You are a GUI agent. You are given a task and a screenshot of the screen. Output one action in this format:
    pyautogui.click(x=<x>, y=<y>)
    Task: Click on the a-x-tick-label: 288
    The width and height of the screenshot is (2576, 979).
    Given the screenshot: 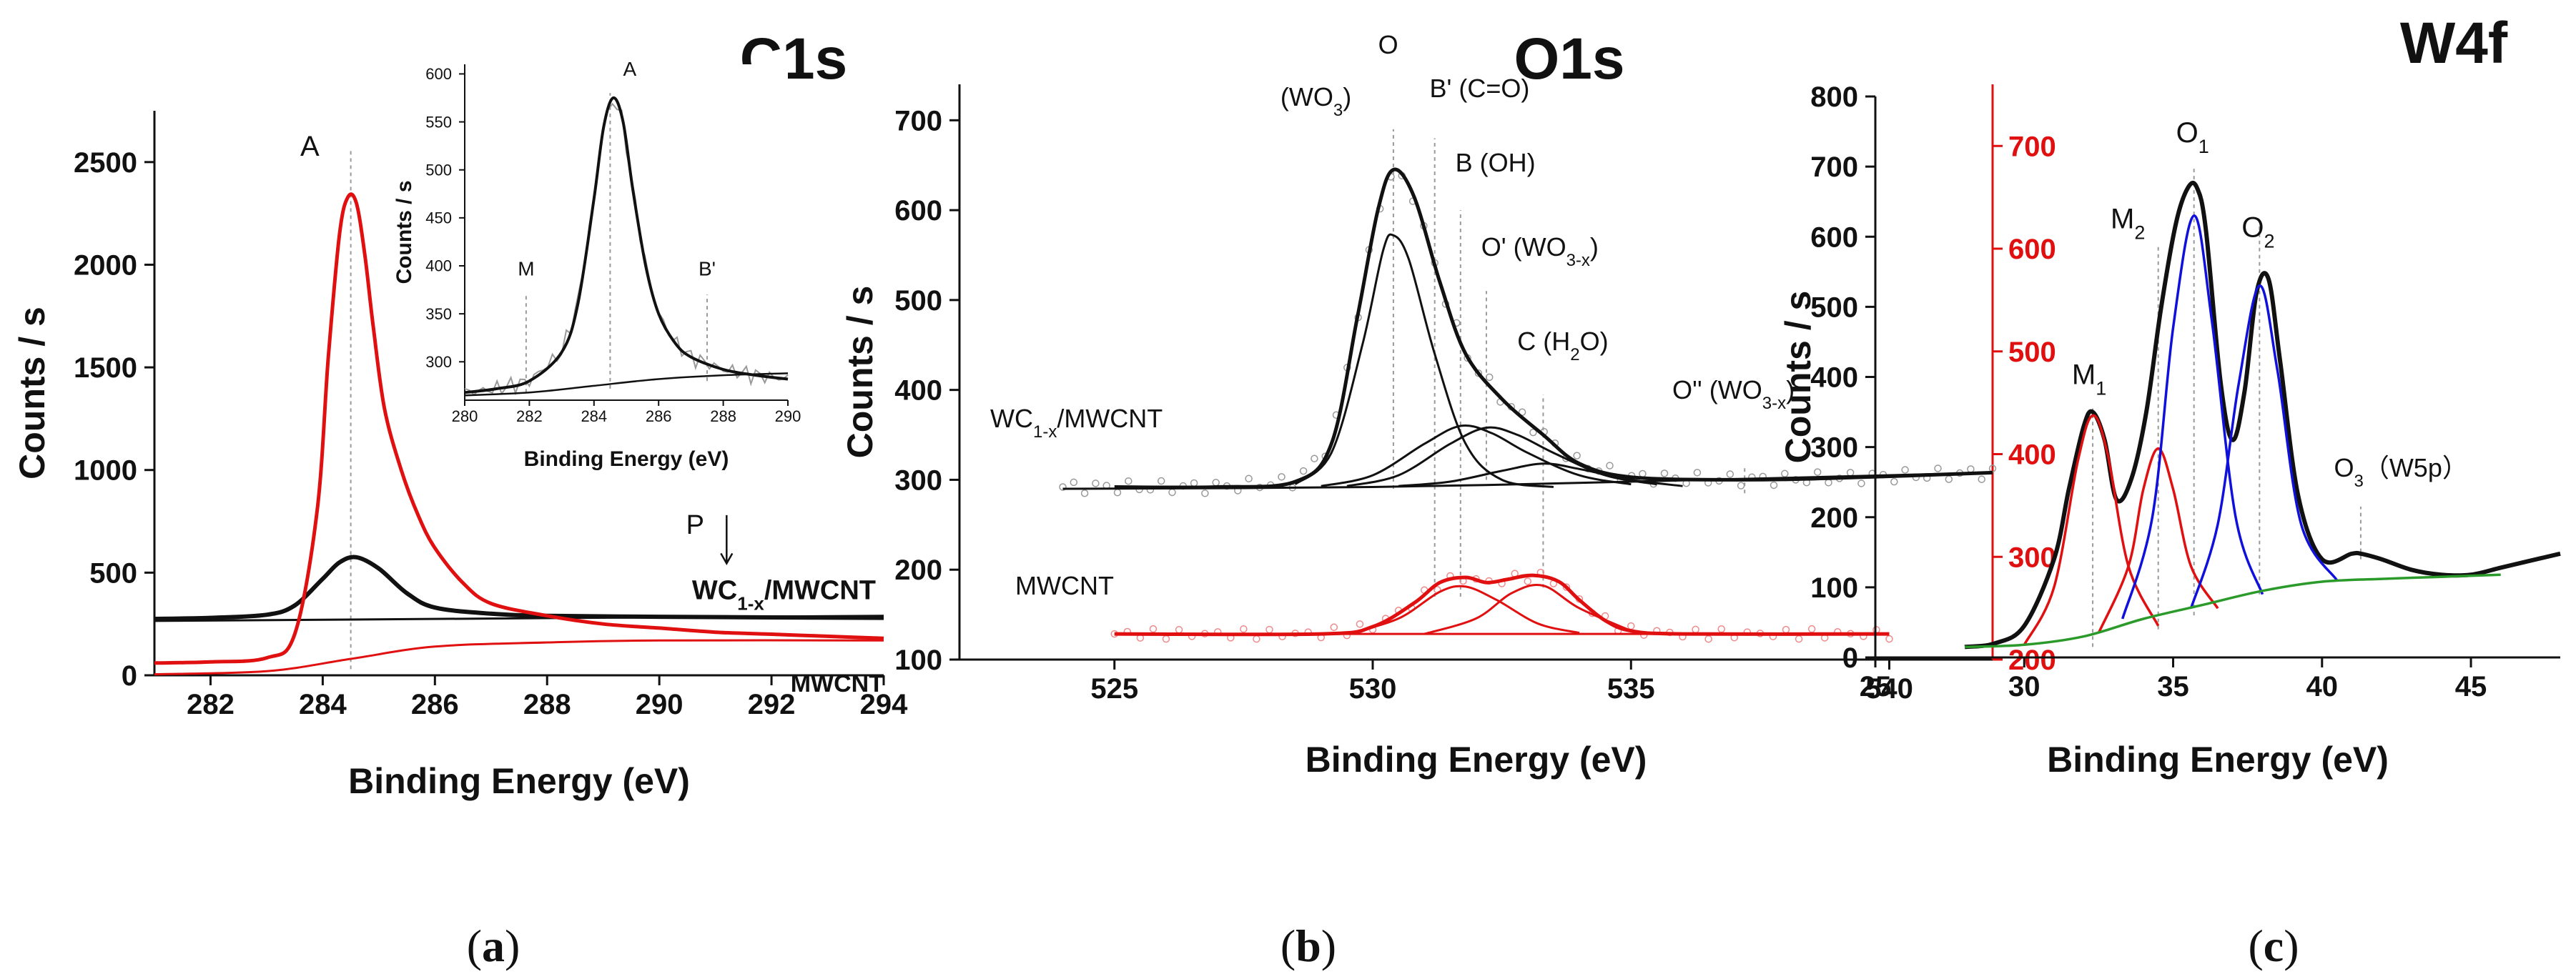 What is the action you would take?
    pyautogui.click(x=547, y=704)
    